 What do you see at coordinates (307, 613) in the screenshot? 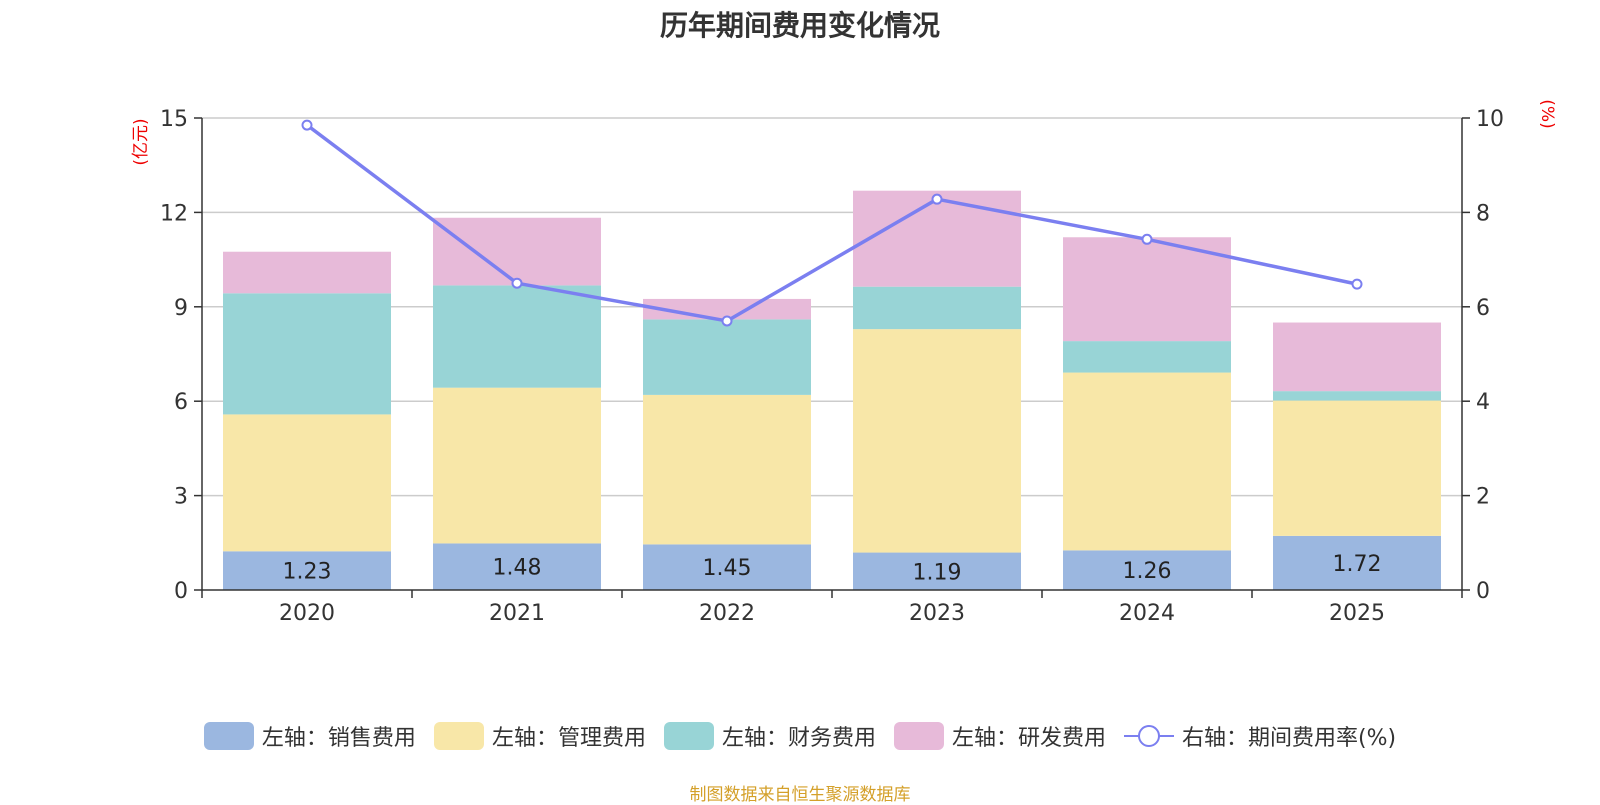
I see `x-tick-label: 2020` at bounding box center [307, 613].